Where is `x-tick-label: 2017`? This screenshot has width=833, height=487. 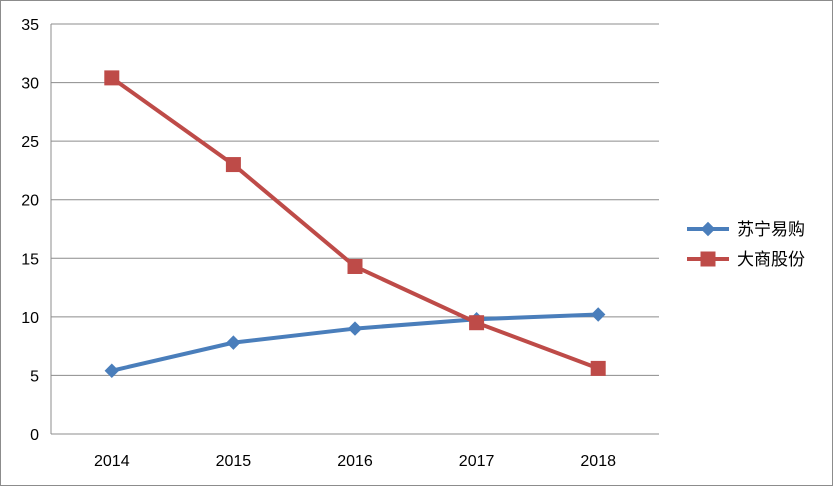
x-tick-label: 2017 is located at coordinates (477, 461).